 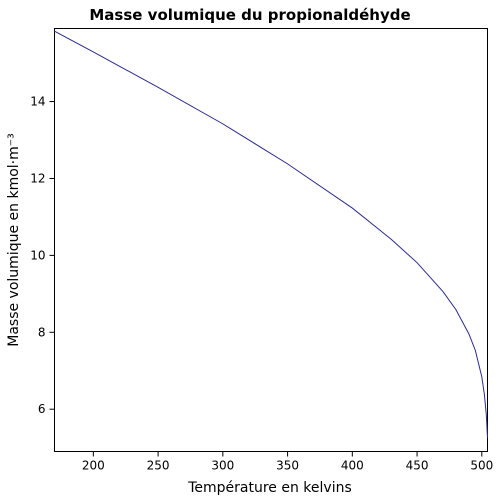 I want to click on x-axis: 200 250 300 350 400 450 500, so click(x=287, y=462).